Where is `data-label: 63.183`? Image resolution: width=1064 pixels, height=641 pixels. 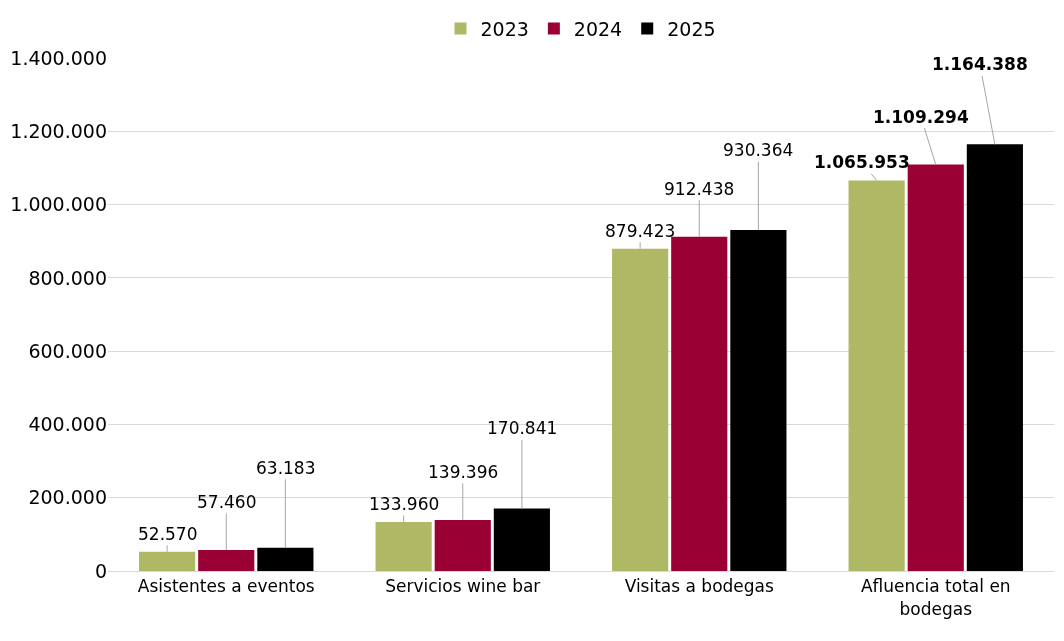 data-label: 63.183 is located at coordinates (286, 468).